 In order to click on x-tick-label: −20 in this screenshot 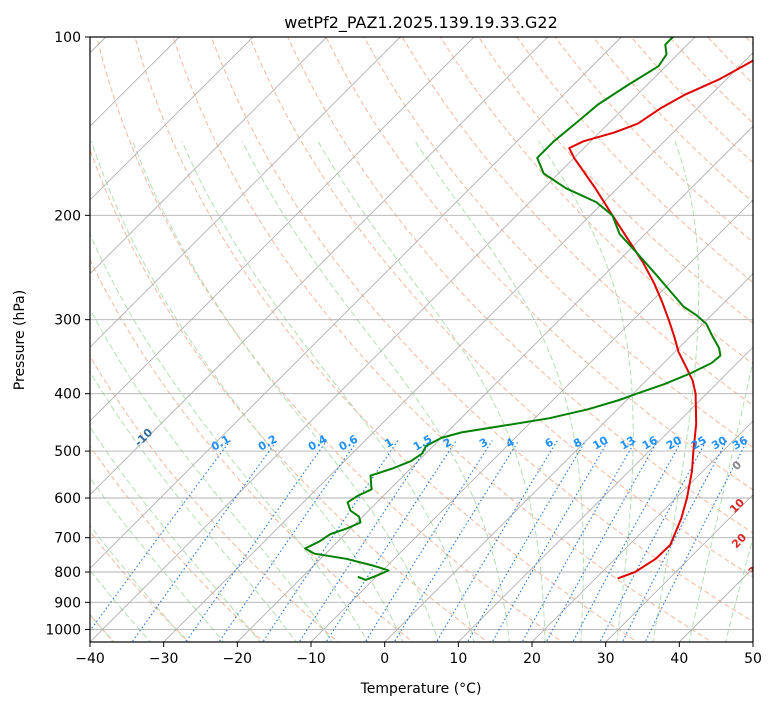, I will do `click(238, 659)`.